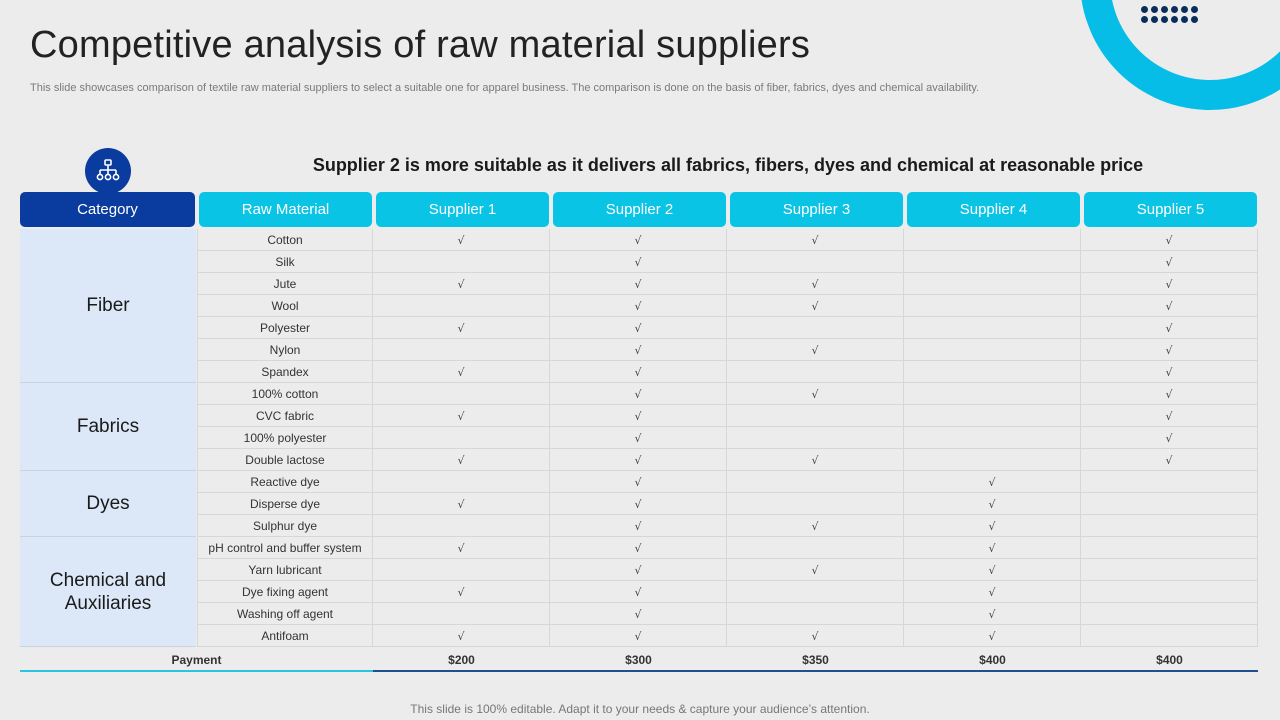 The width and height of the screenshot is (1280, 720). I want to click on header-supplier-5: Supplier 5, so click(1170, 209).